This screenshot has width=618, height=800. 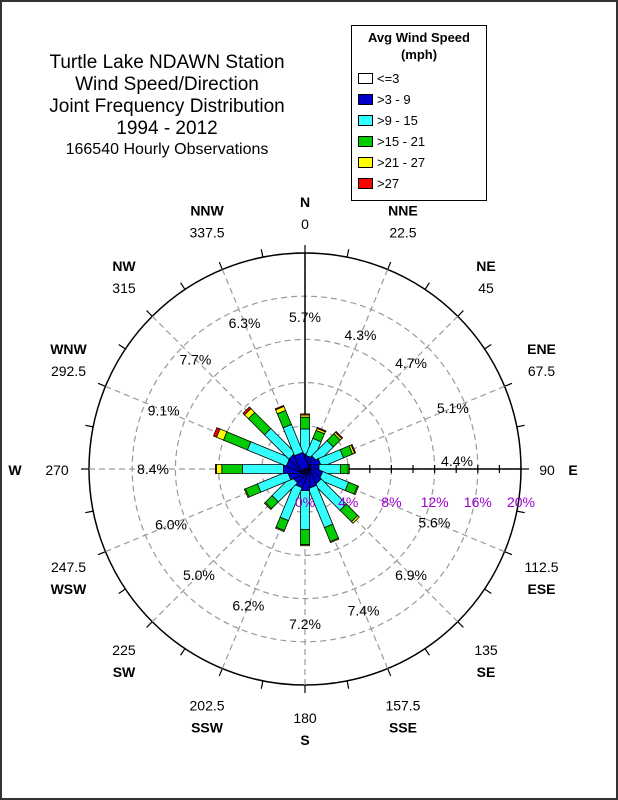 What do you see at coordinates (541, 349) in the screenshot?
I see `compass-direction-label: ENE` at bounding box center [541, 349].